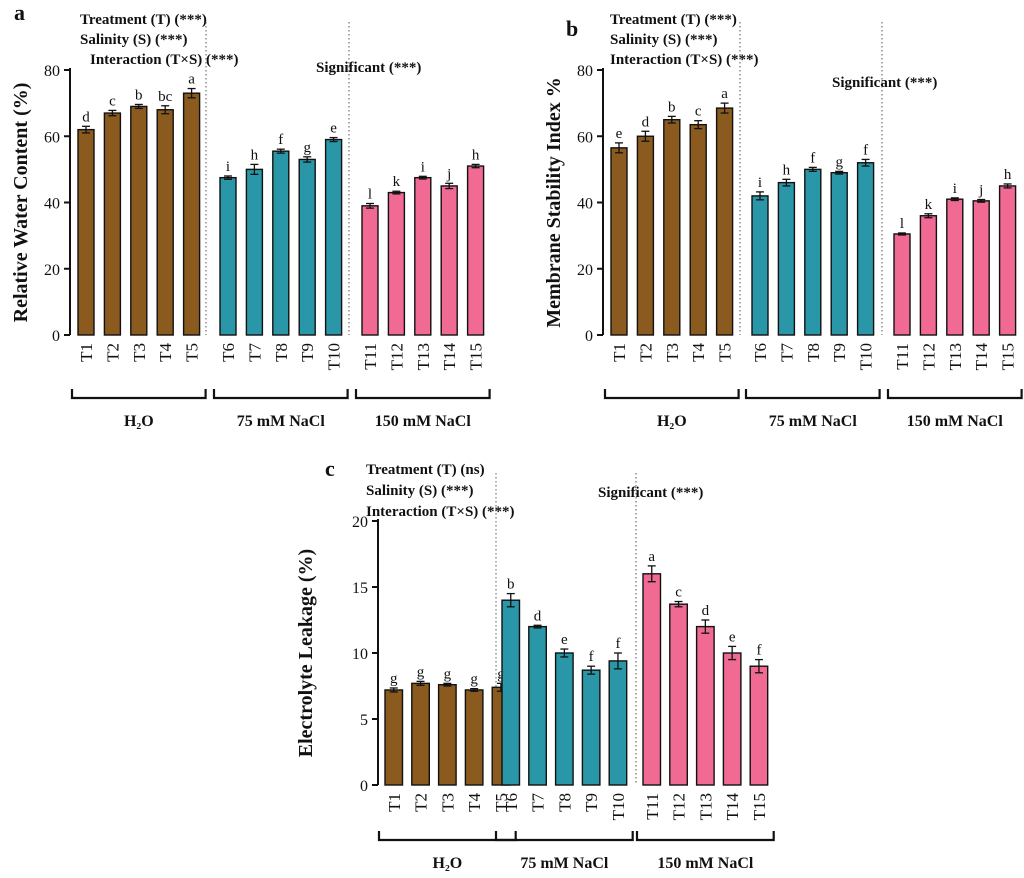 This screenshot has height=878, width=1024. Describe the element at coordinates (732, 719) in the screenshot. I see `bar-T14` at that location.